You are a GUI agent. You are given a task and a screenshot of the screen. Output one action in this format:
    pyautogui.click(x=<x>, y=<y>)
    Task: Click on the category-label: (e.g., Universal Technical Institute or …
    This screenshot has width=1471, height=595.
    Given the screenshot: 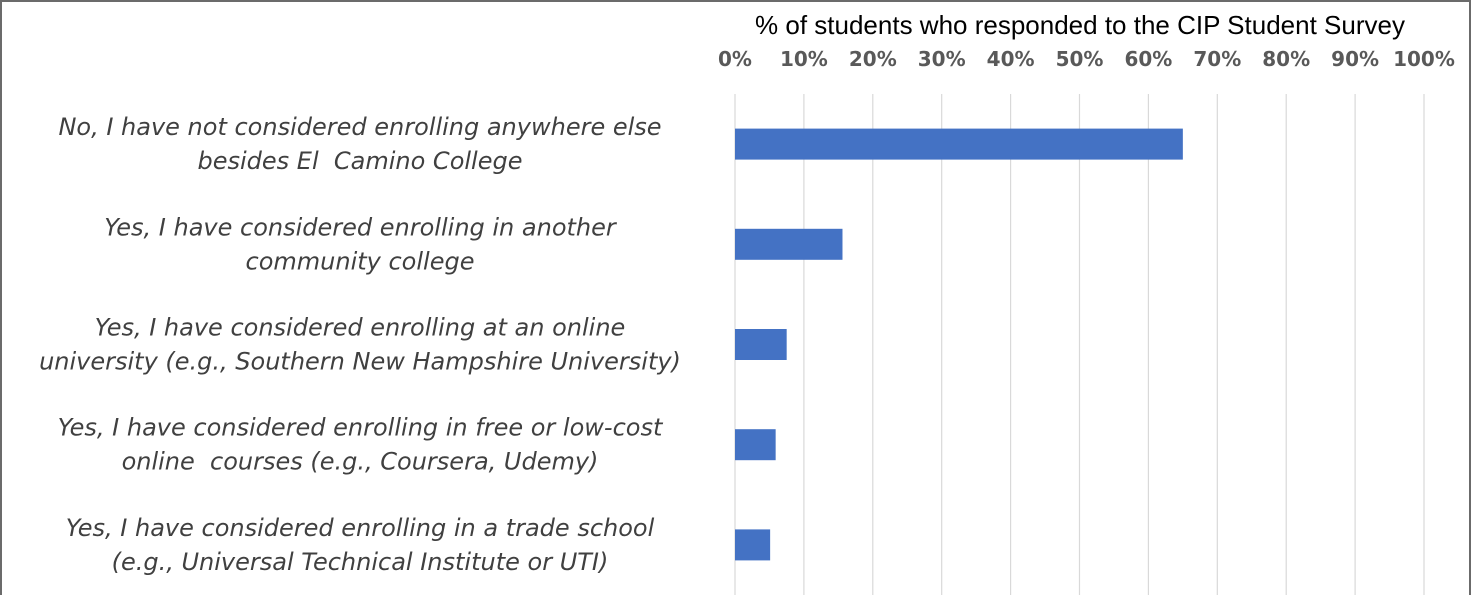 What is the action you would take?
    pyautogui.click(x=360, y=562)
    